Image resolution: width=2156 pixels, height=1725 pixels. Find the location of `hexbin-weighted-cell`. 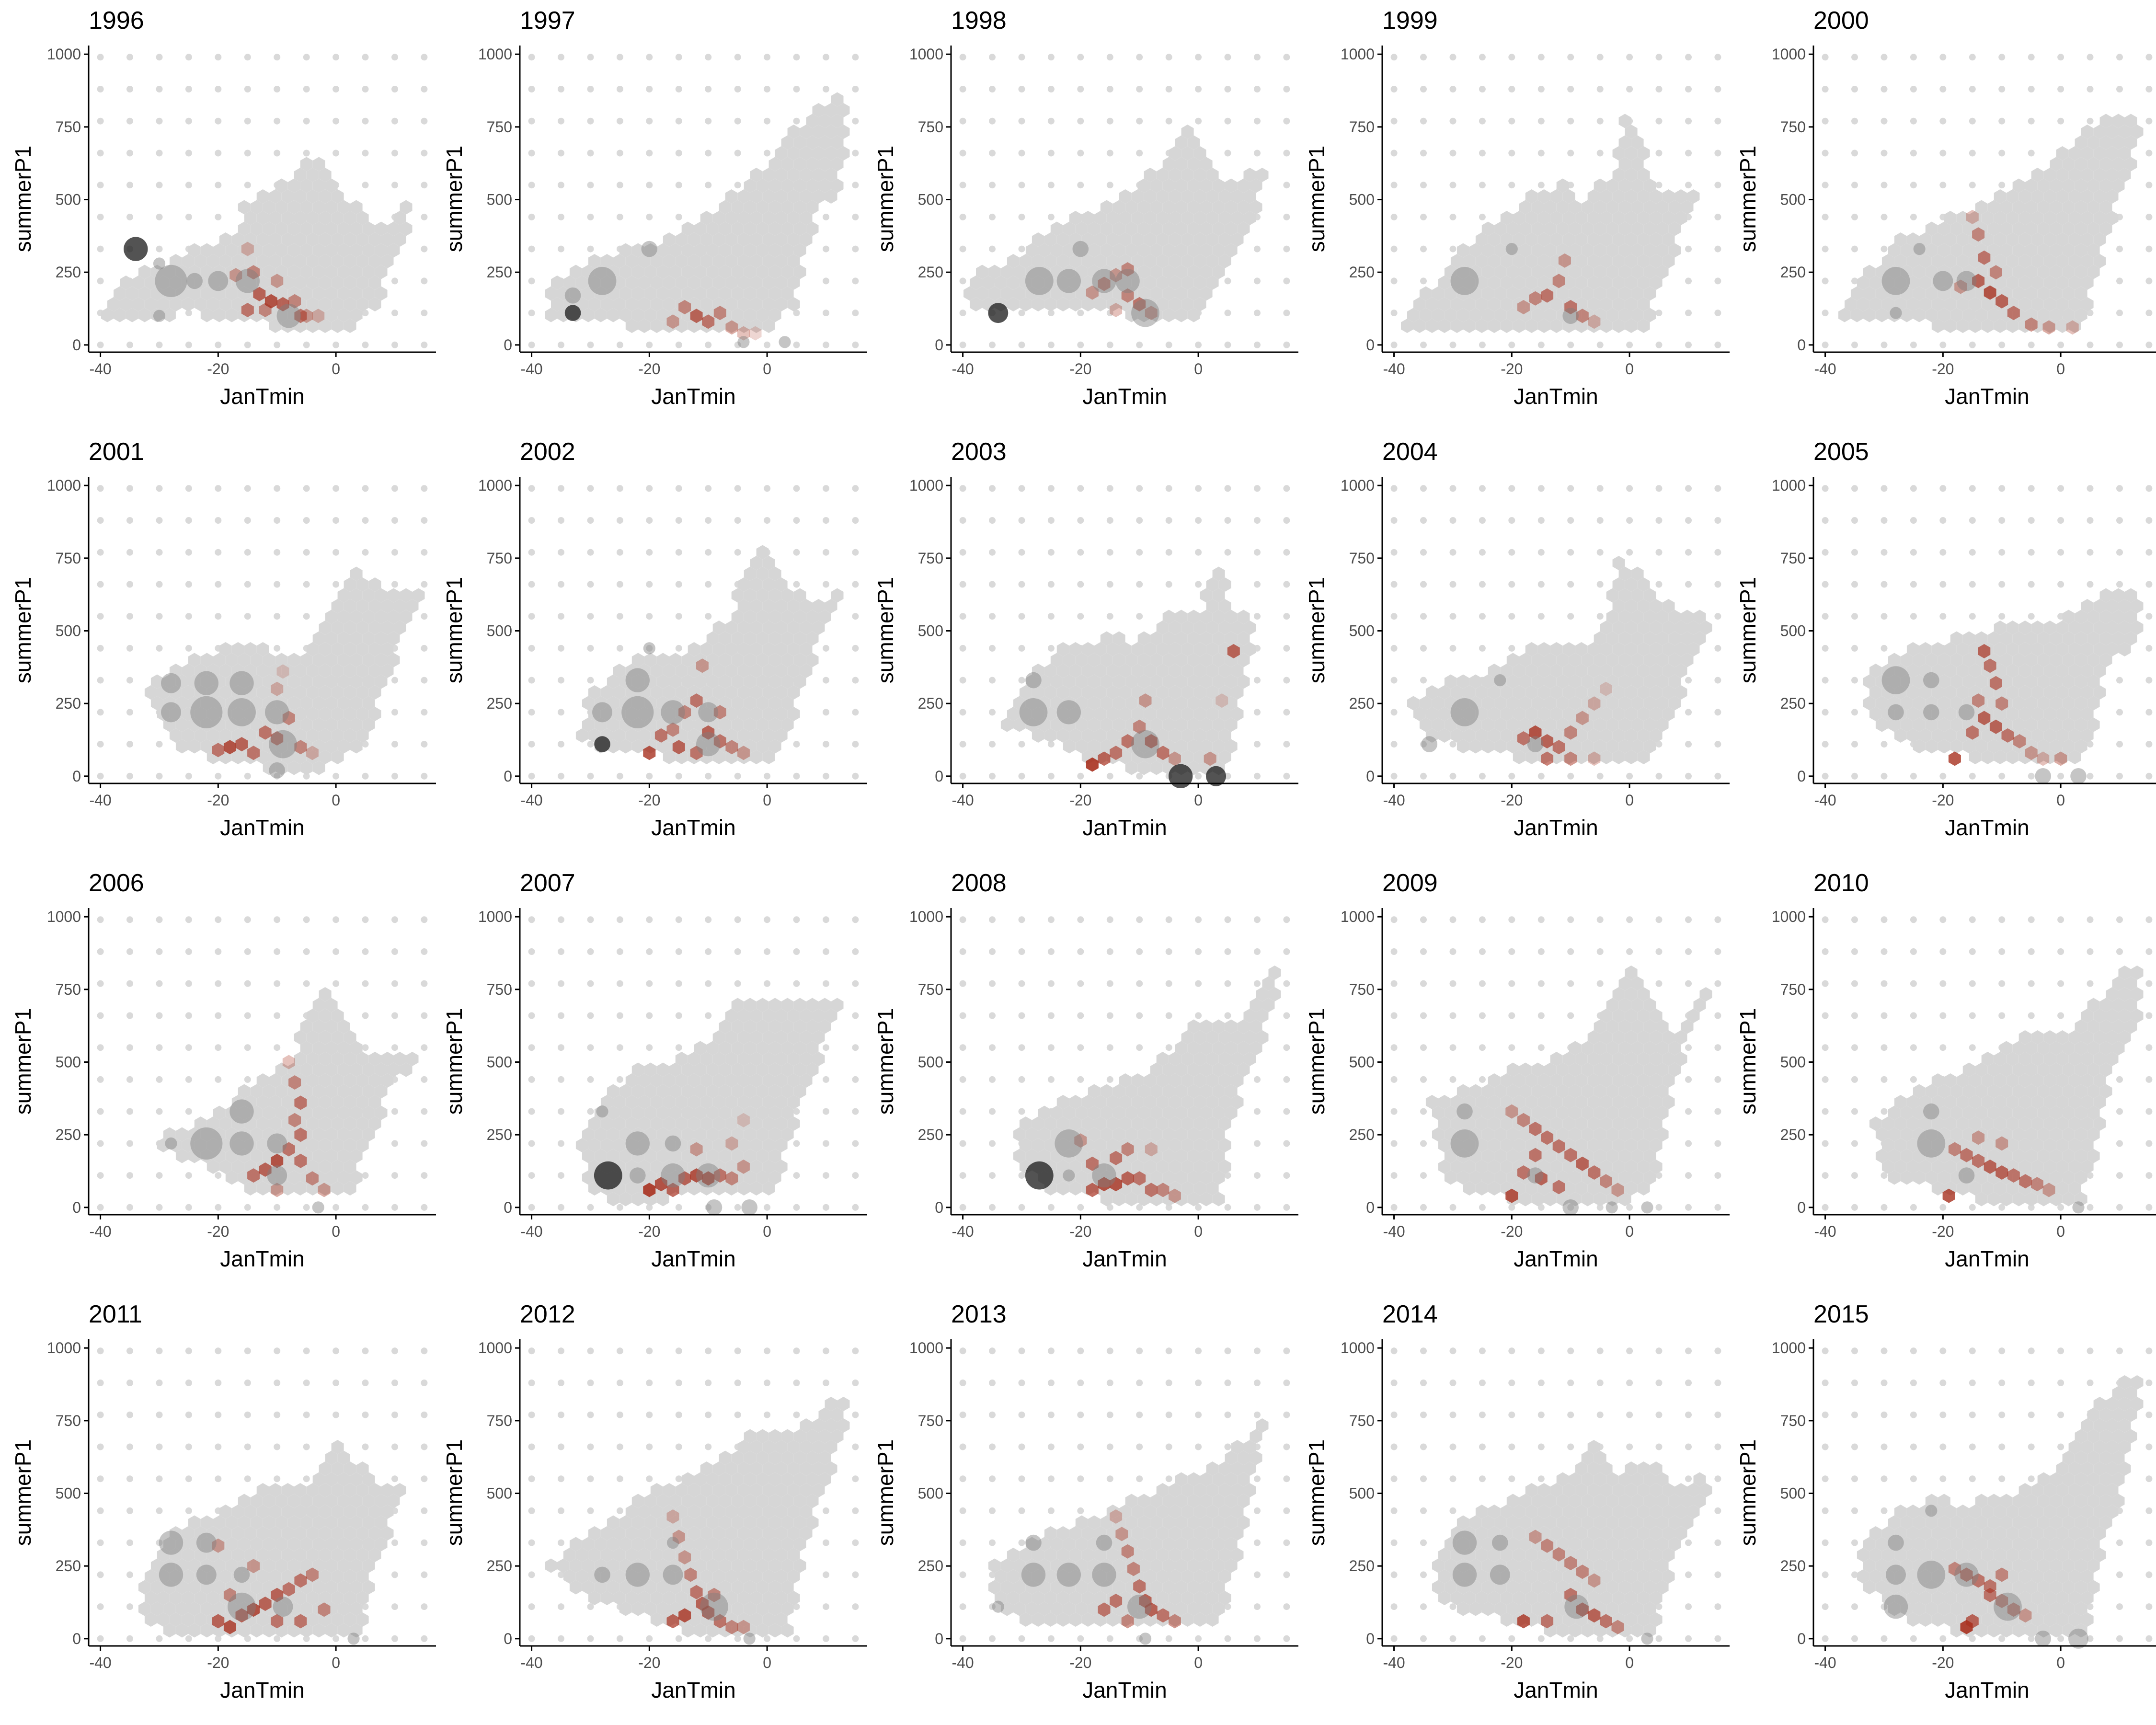

hexbin-weighted-cell is located at coordinates (294, 301).